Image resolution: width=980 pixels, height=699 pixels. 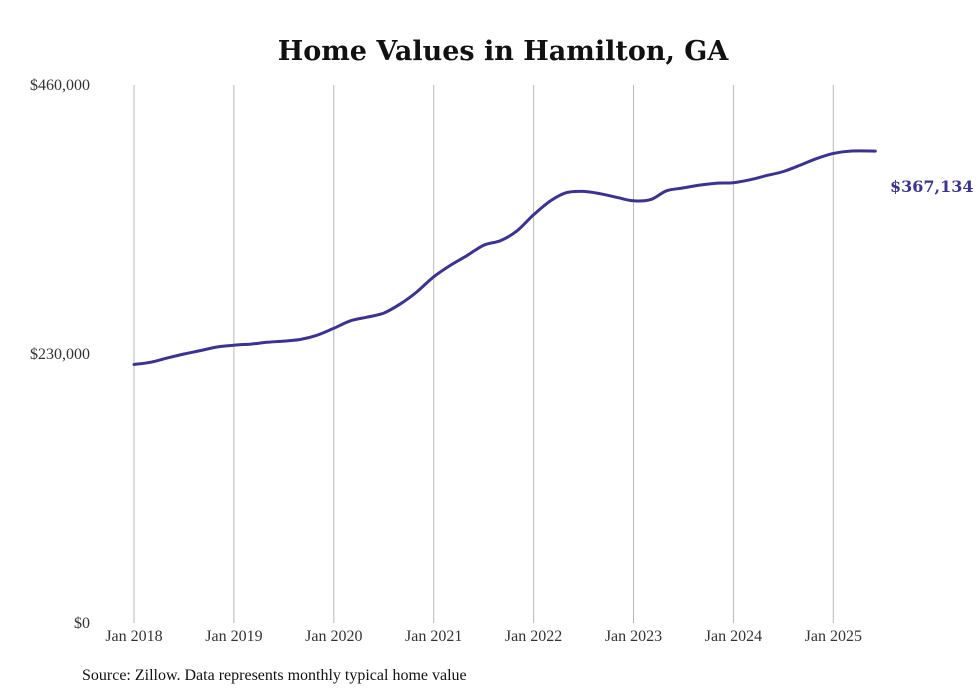 I want to click on y-tick-label: $460,000, so click(x=60, y=85).